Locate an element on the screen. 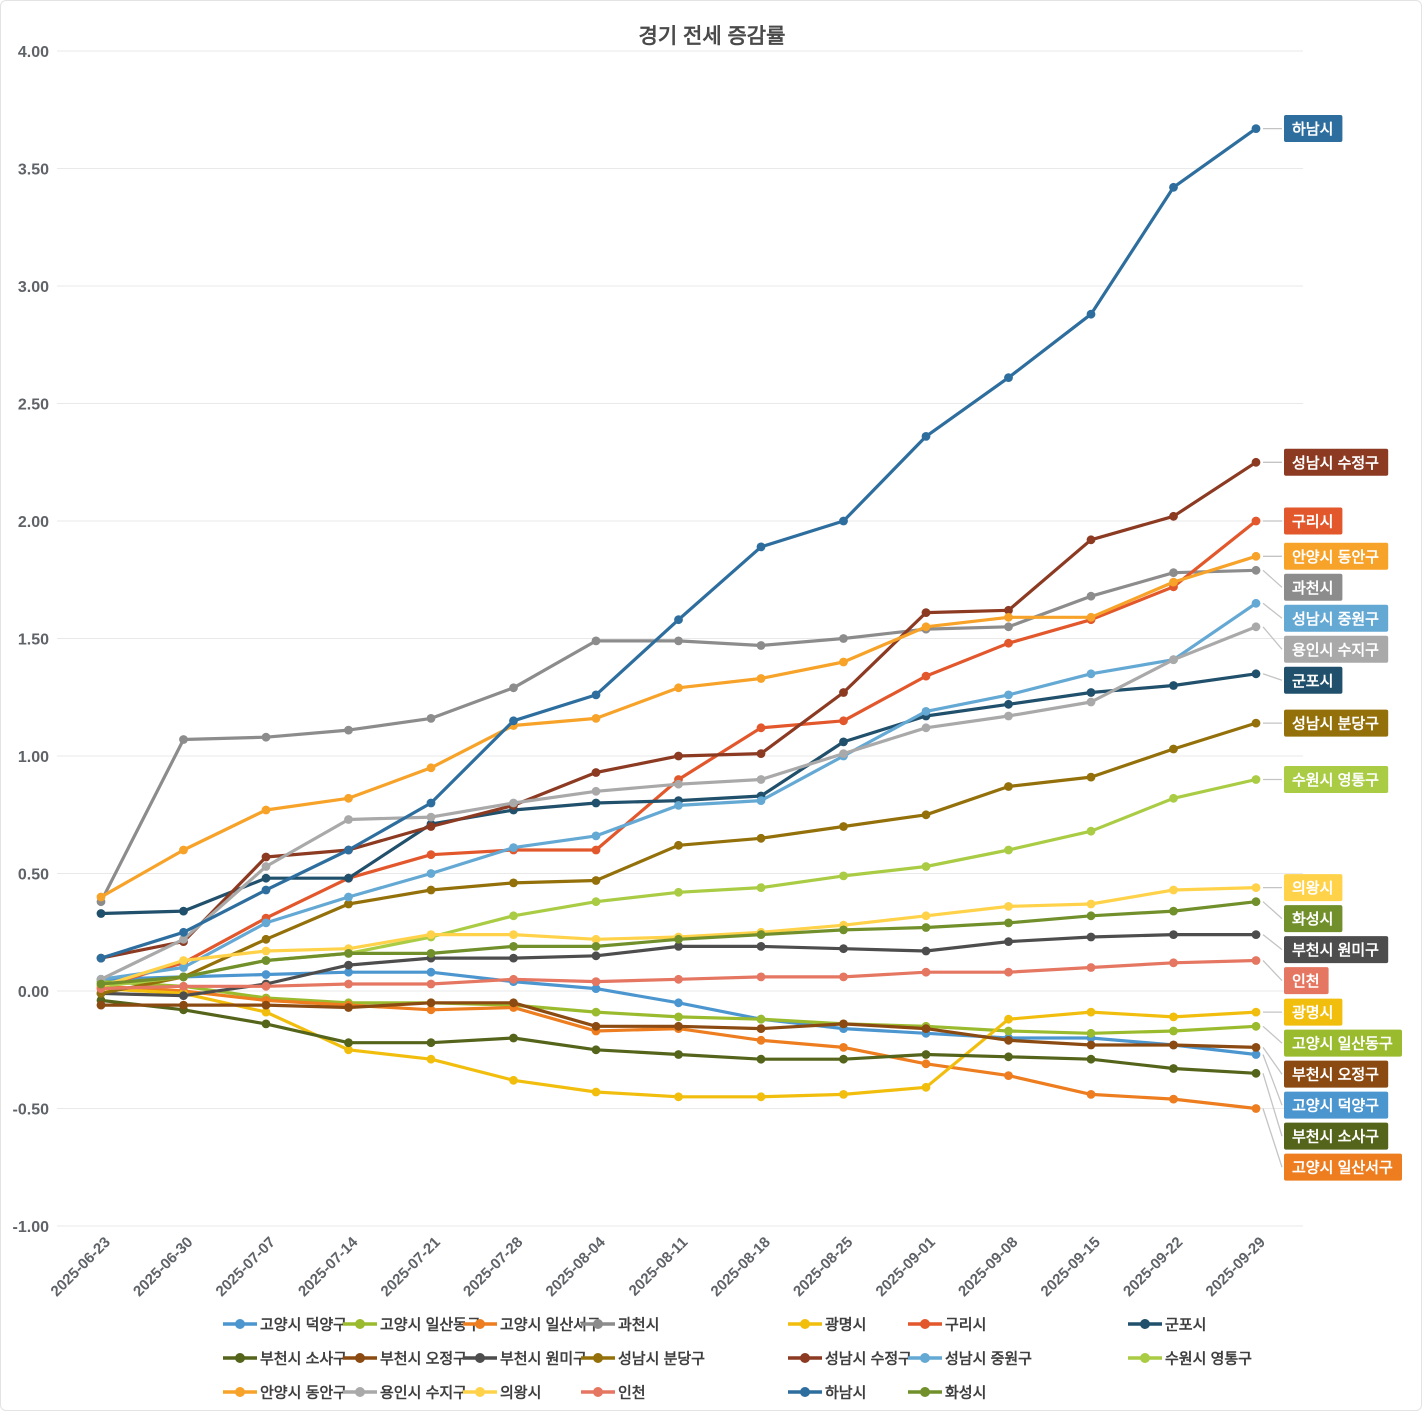 The image size is (1422, 1411). legend-item-부천시 원미구: 부천시 원미구 is located at coordinates (525, 1359).